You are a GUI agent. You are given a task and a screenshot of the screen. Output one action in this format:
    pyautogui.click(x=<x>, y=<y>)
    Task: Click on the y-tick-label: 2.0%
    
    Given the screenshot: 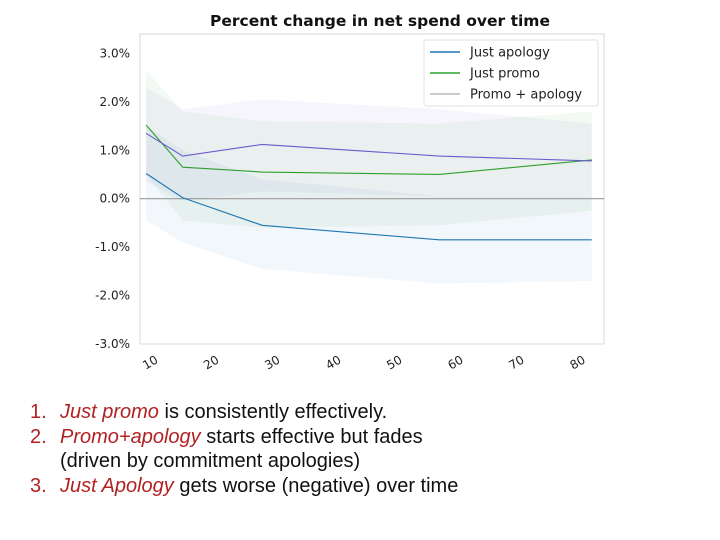 What is the action you would take?
    pyautogui.click(x=115, y=102)
    